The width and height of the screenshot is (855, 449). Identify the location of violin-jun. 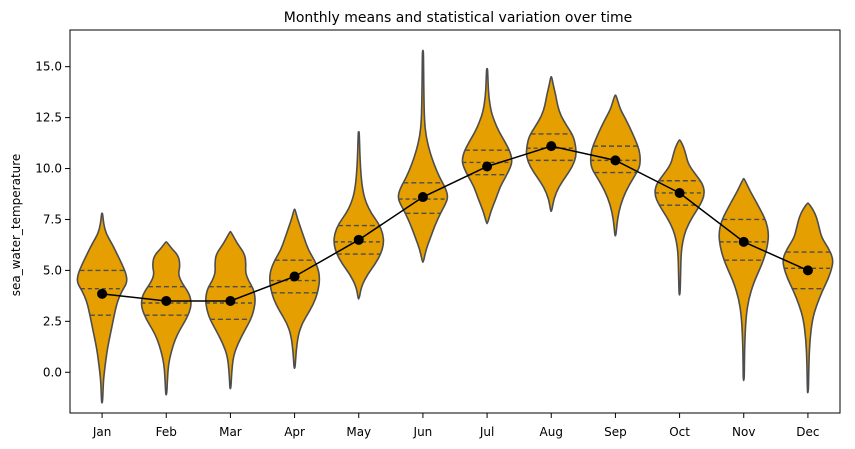
(423, 156).